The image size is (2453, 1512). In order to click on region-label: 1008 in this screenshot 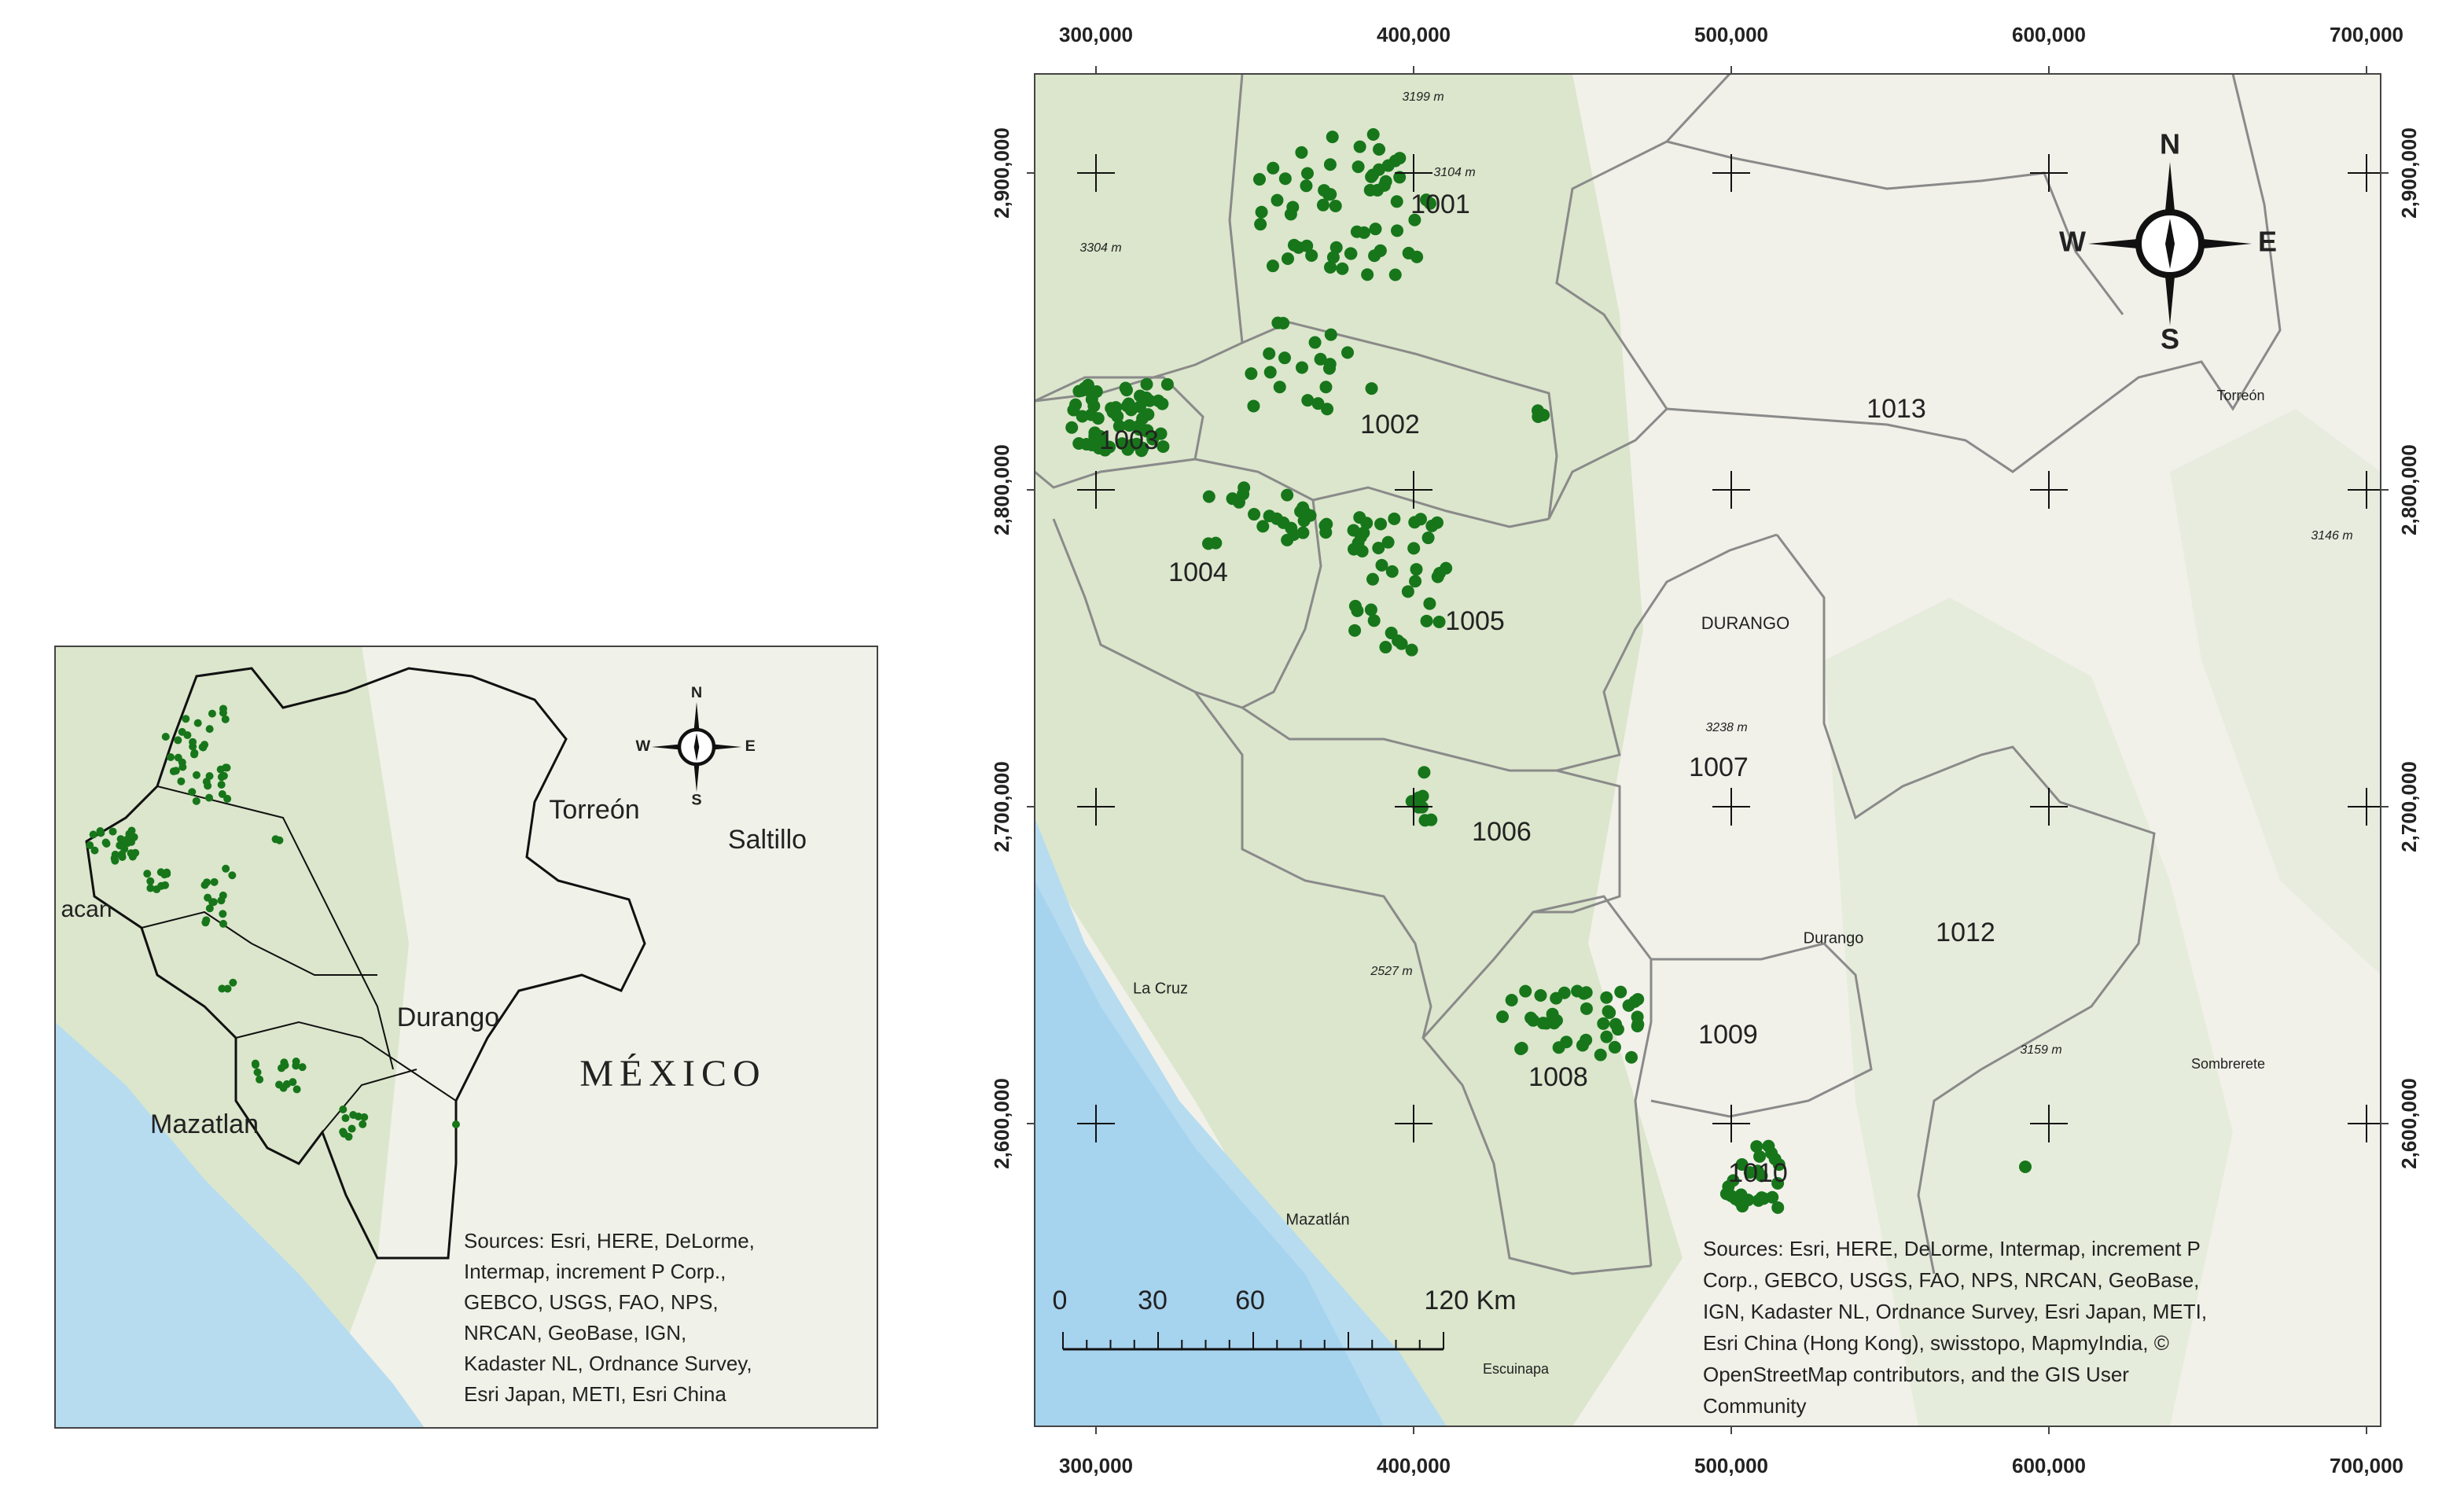, I will do `click(1558, 1077)`.